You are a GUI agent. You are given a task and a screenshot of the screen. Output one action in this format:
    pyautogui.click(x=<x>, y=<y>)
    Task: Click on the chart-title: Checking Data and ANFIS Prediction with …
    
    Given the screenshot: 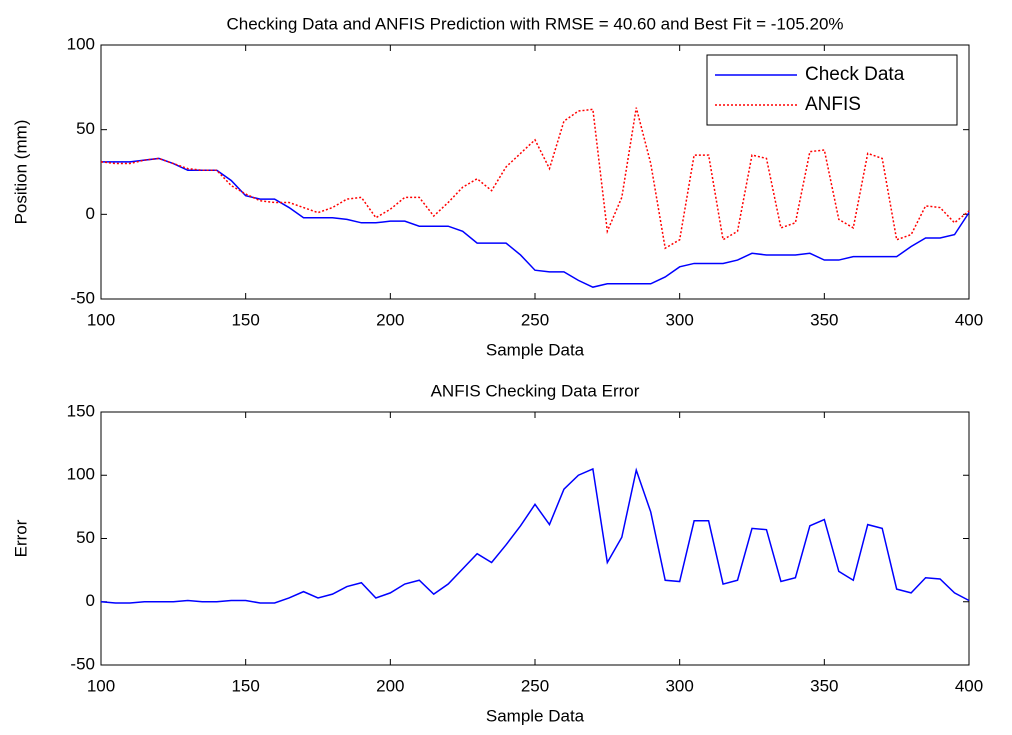 What is the action you would take?
    pyautogui.click(x=534, y=23)
    